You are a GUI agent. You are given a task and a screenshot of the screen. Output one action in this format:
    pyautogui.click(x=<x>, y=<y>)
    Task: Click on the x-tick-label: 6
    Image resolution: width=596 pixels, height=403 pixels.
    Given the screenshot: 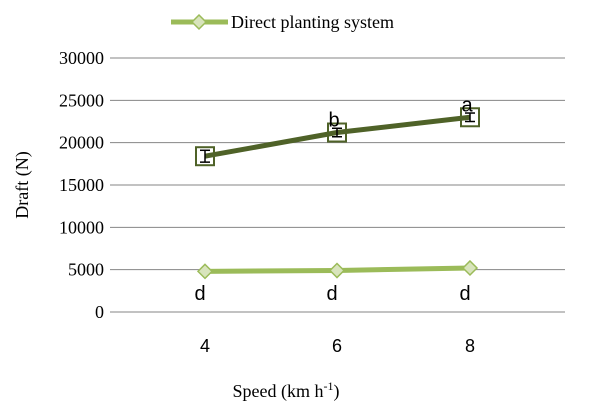 What is the action you would take?
    pyautogui.click(x=337, y=346)
    